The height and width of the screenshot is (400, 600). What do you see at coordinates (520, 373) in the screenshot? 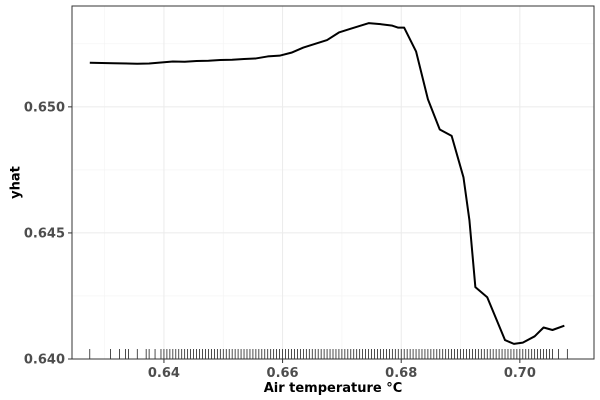
I see `x-tick-label: 0.70` at bounding box center [520, 373].